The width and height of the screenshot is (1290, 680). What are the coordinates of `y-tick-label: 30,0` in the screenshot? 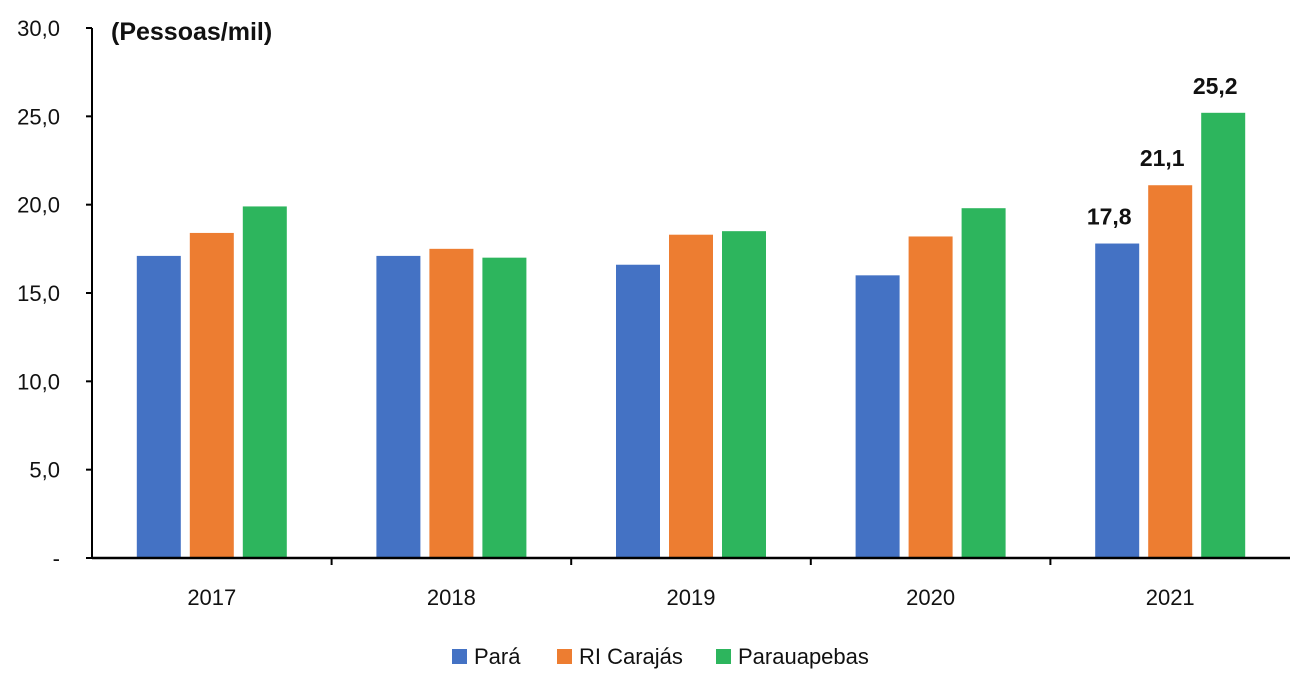 It's located at (38, 28).